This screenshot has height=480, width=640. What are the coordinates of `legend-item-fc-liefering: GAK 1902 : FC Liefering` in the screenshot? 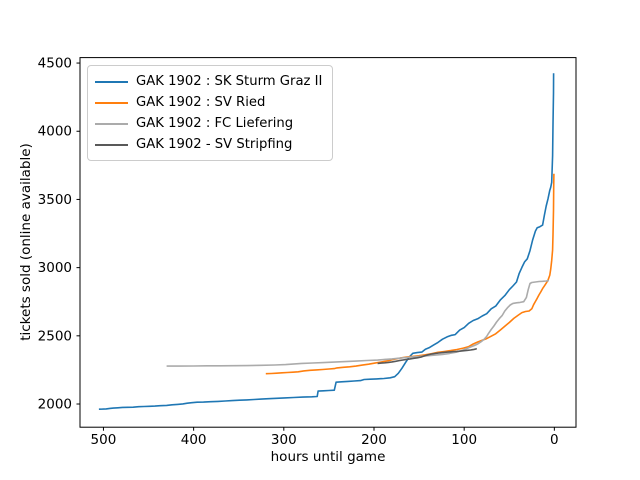 It's located at (209, 123).